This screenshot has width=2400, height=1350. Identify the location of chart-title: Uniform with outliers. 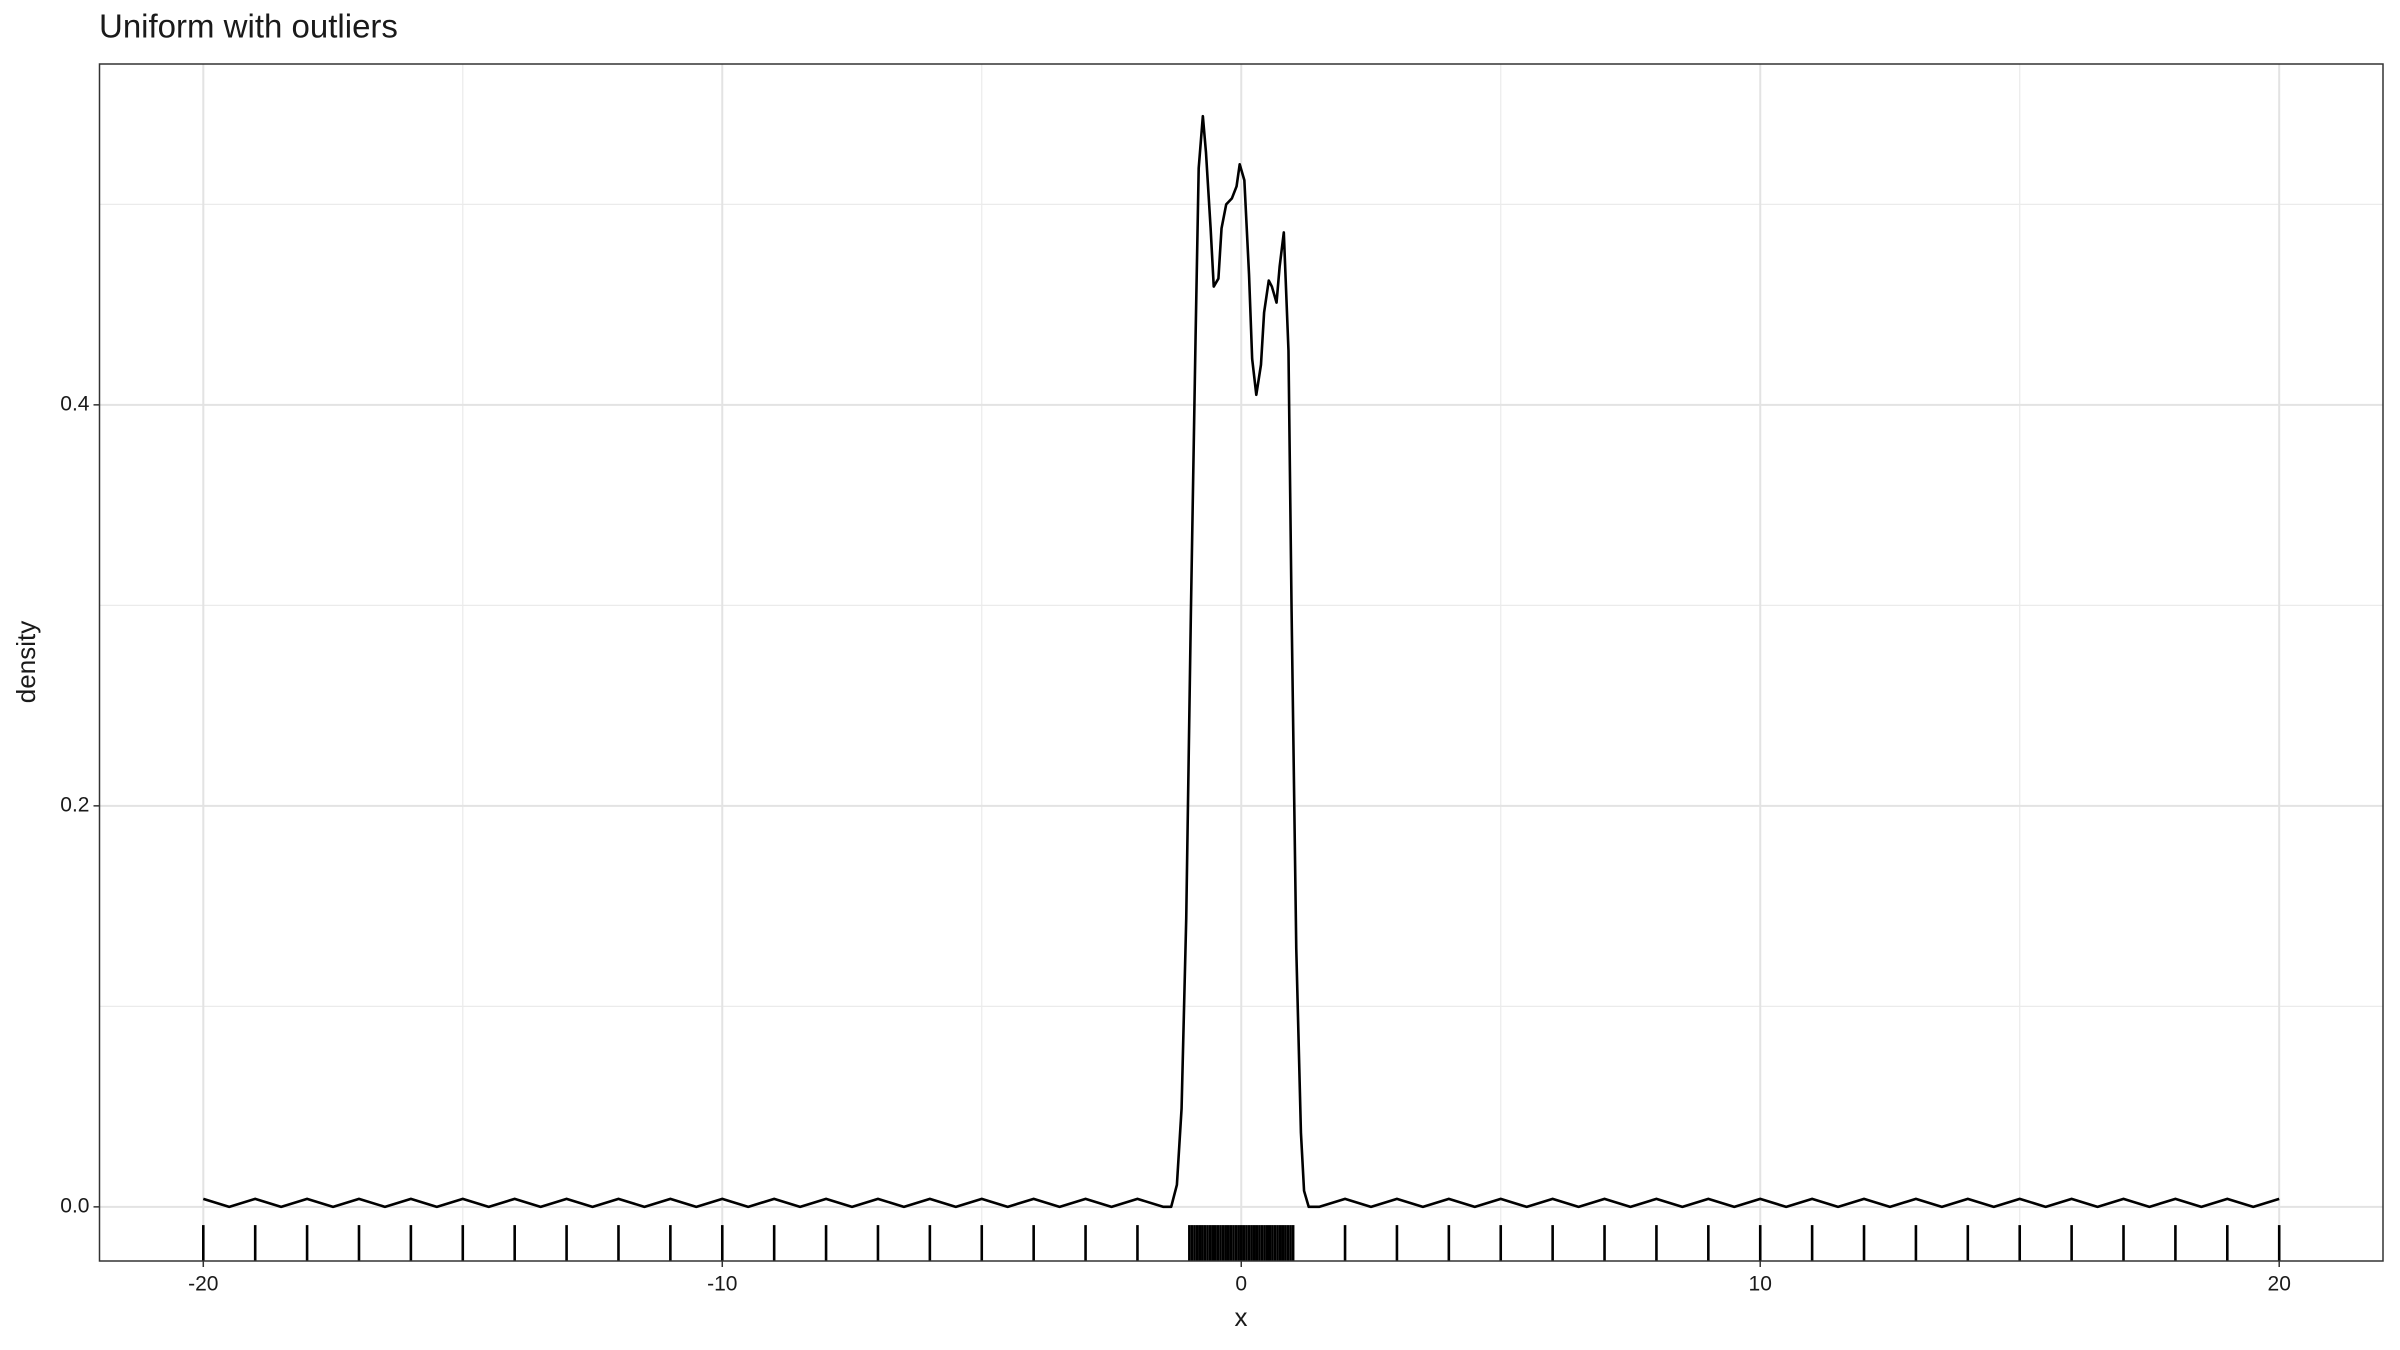
(248, 26).